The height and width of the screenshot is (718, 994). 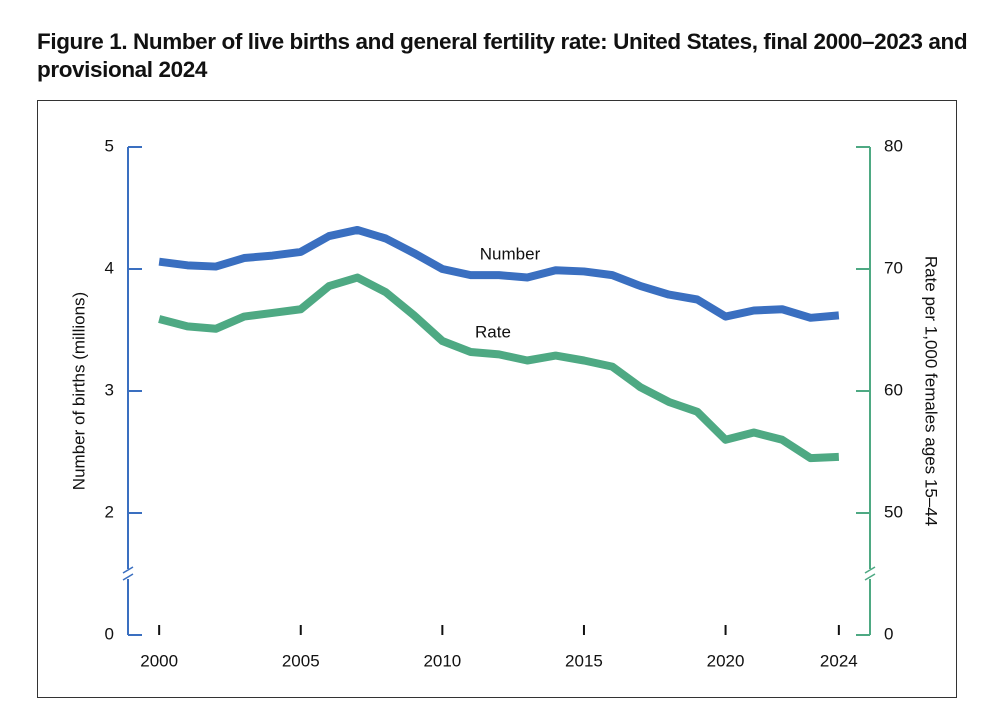 I want to click on y-tick-label: 4, so click(x=109, y=267).